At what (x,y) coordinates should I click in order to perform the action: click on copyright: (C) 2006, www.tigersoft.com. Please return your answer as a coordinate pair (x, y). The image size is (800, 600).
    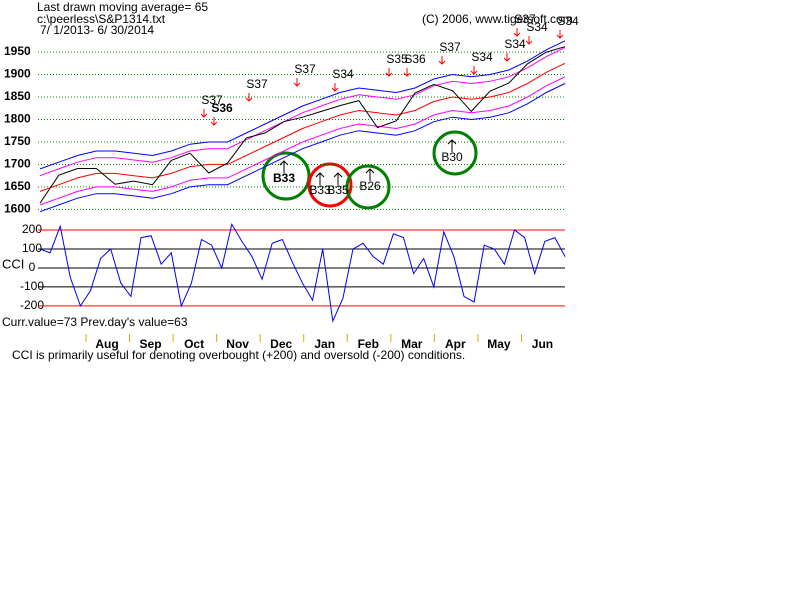
    Looking at the image, I should click on (497, 19).